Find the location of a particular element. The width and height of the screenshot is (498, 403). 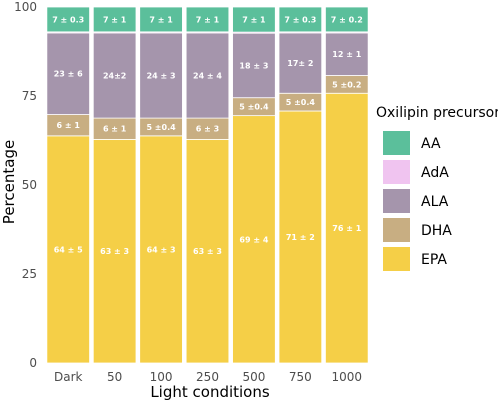

x-tick-label: 1000 is located at coordinates (347, 377).